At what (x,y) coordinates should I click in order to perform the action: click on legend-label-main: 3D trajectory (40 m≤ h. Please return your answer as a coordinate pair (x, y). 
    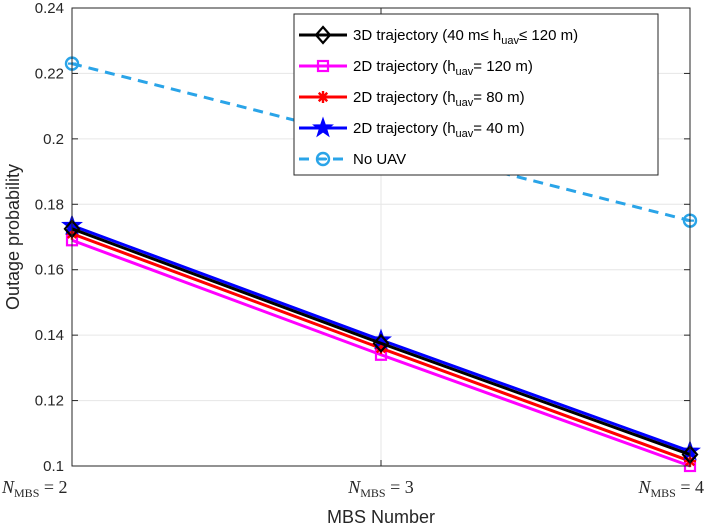
    Looking at the image, I should click on (427, 35).